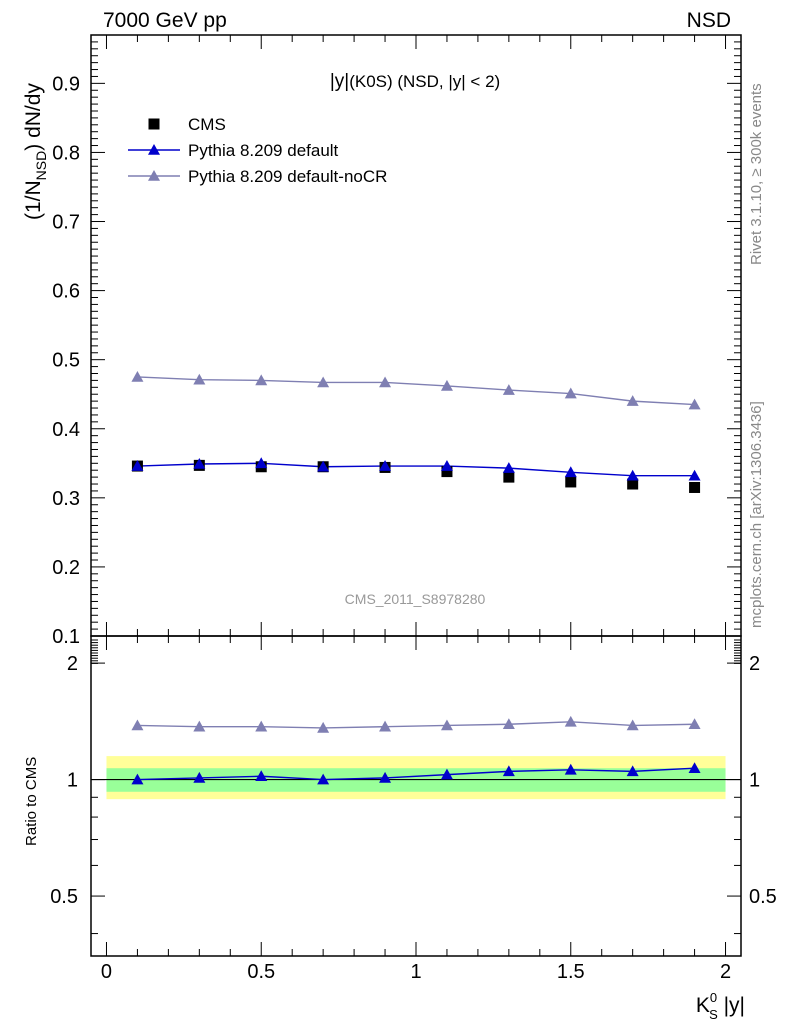 The width and height of the screenshot is (786, 1024). Describe the element at coordinates (725, 972) in the screenshot. I see `x-tick-label: 2` at that location.